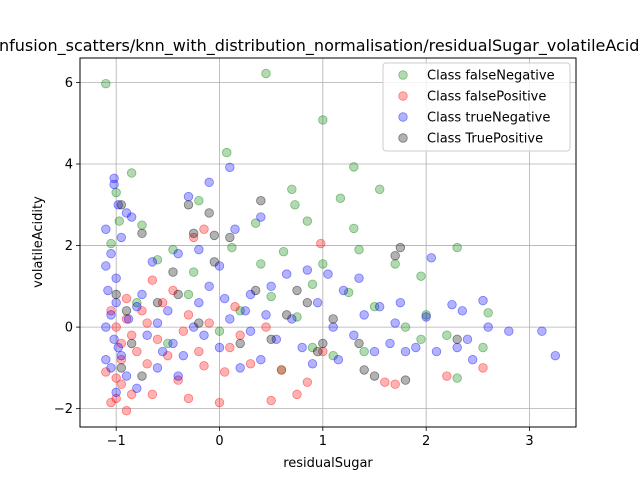 The image size is (640, 480). What do you see at coordinates (323, 441) in the screenshot?
I see `x-tick-label: 1` at bounding box center [323, 441].